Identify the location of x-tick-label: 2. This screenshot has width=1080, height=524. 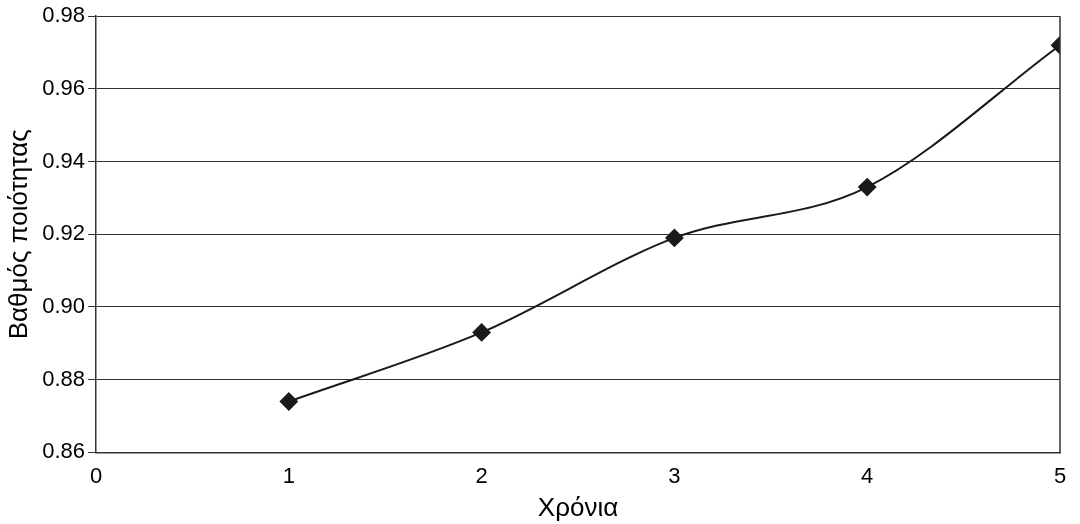
(481, 475).